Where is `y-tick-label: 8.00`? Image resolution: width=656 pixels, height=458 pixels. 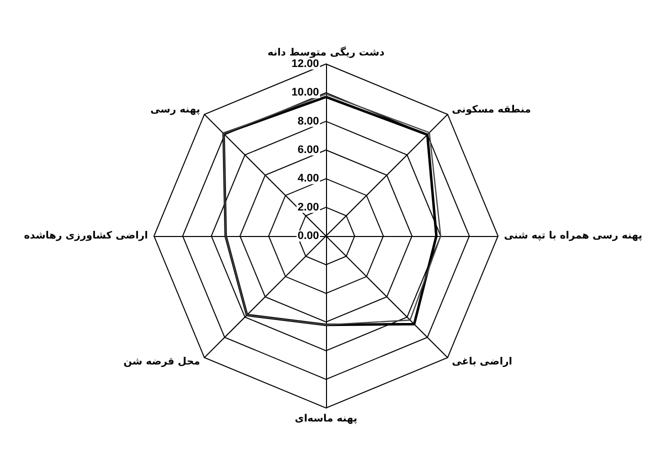
y-tick-label: 8.00 is located at coordinates (308, 121).